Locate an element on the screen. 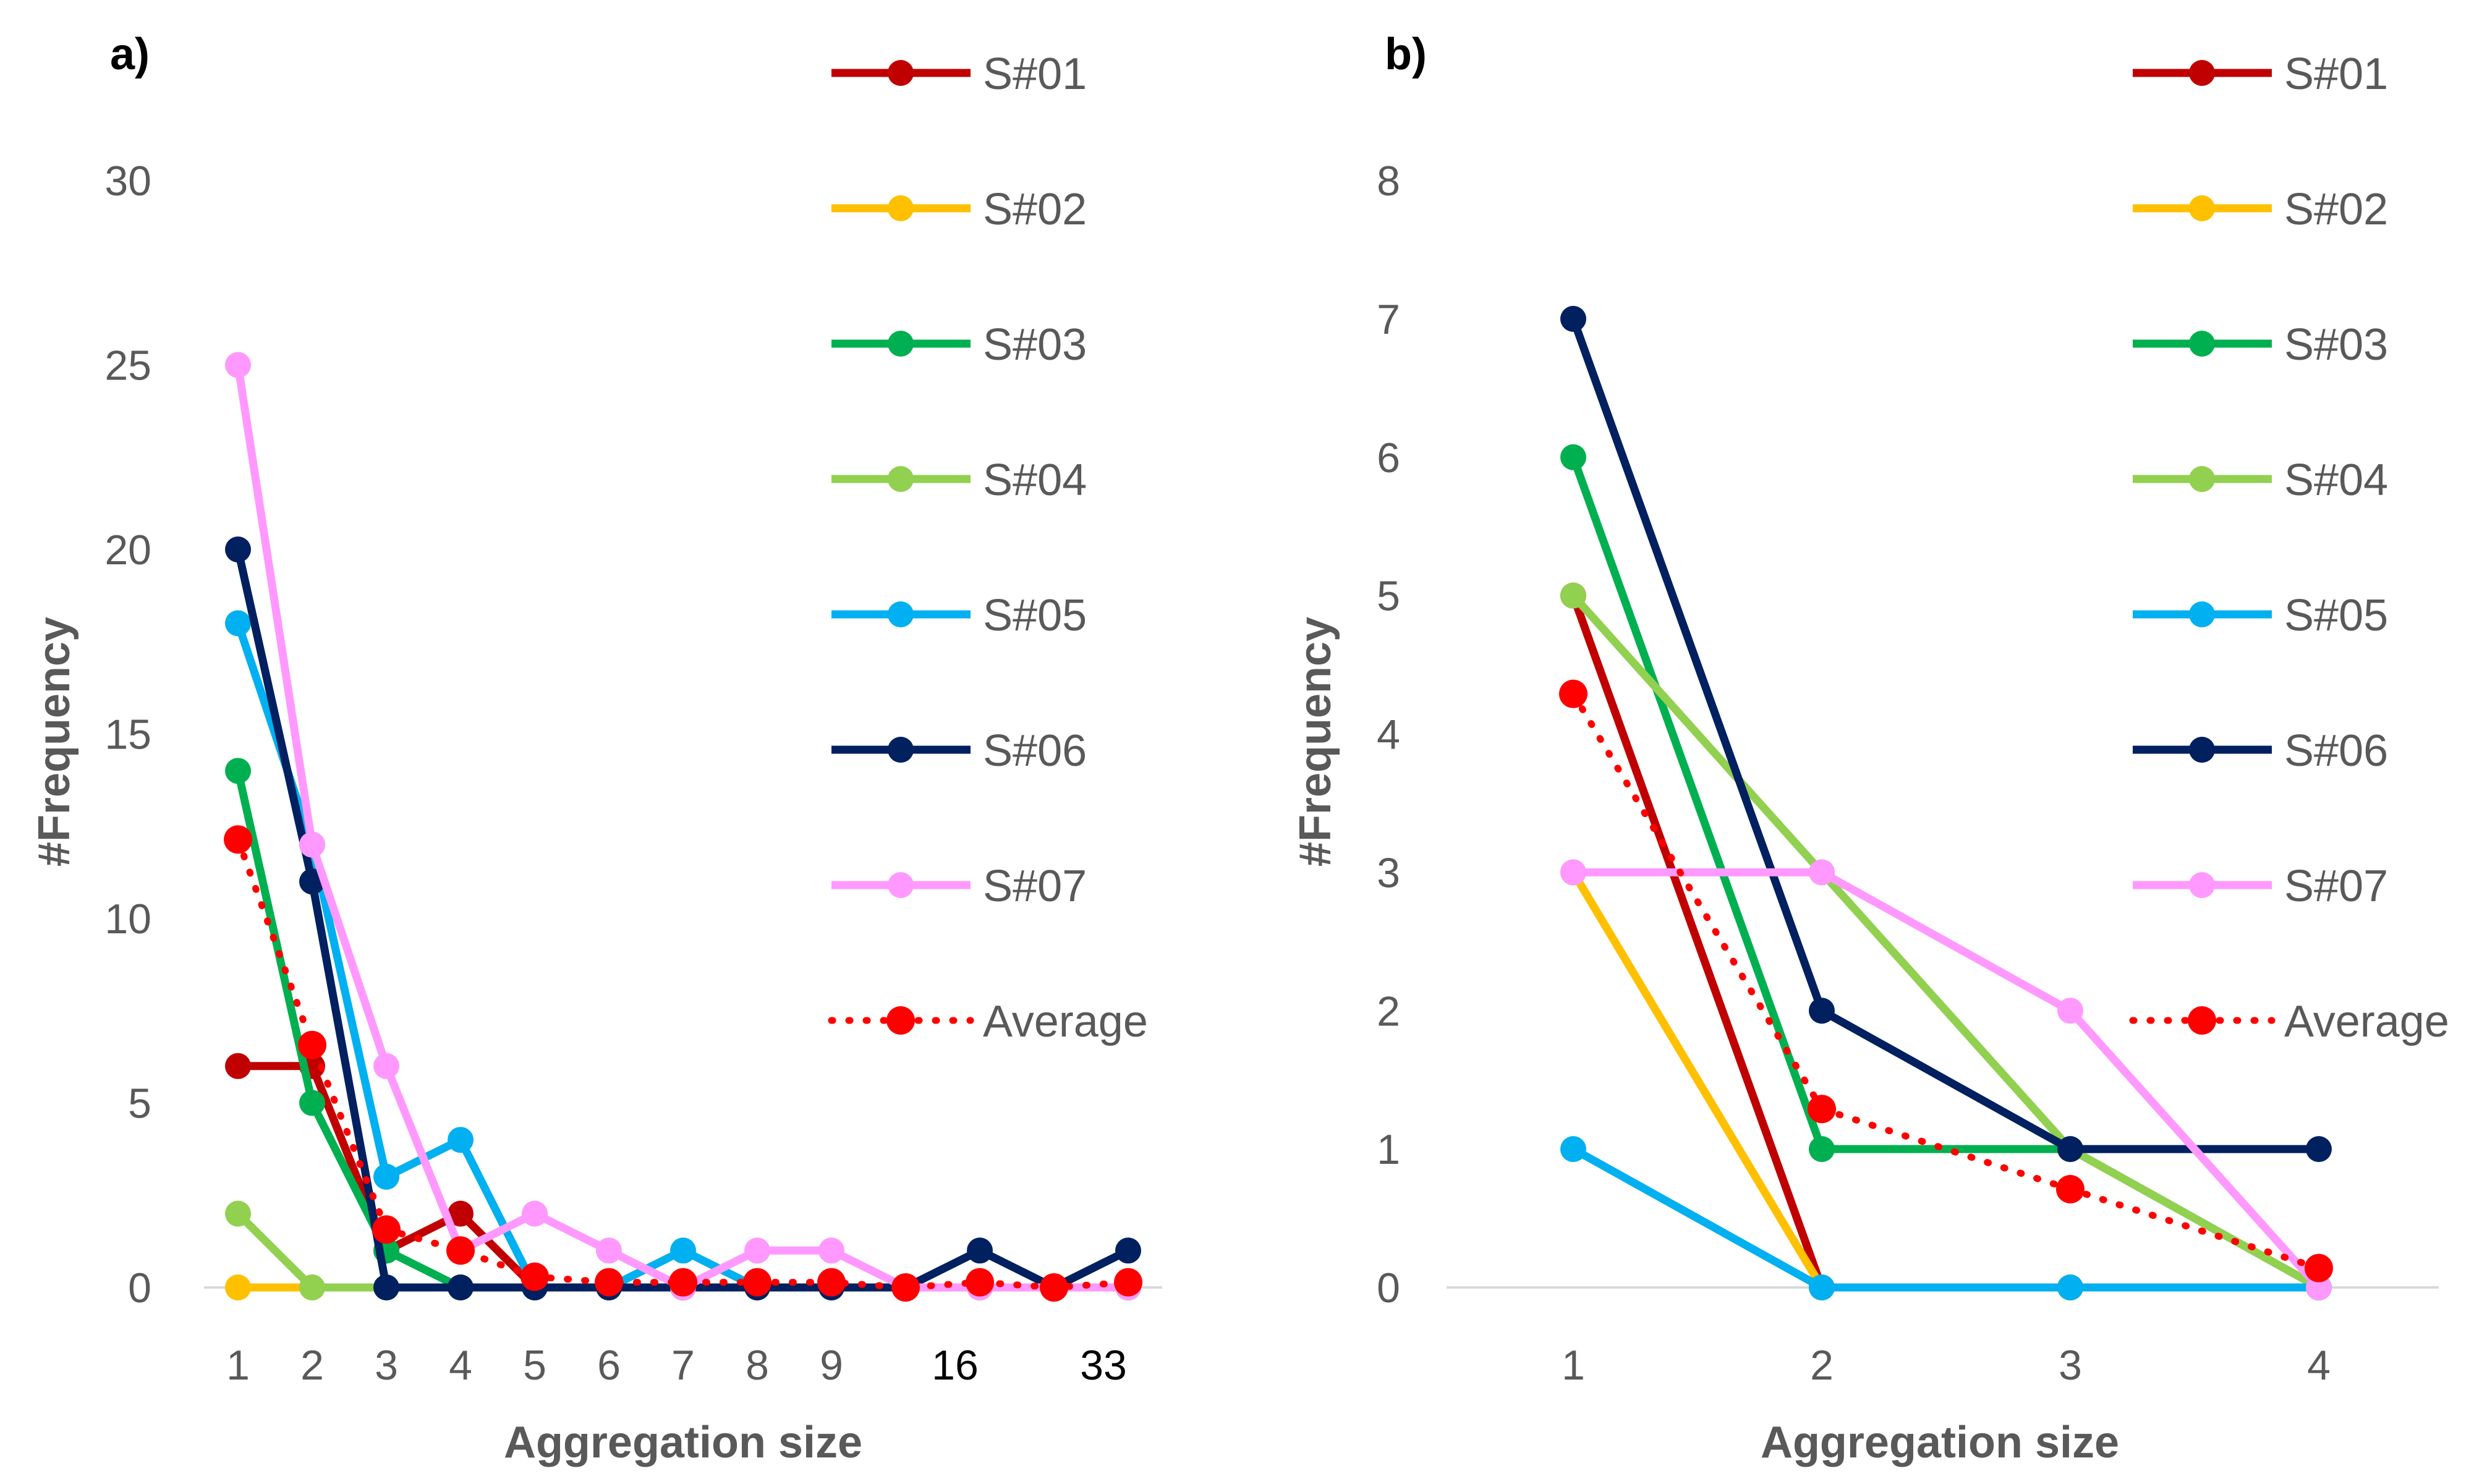 The height and width of the screenshot is (1484, 2482). legend-label: S#02 is located at coordinates (2336, 209).